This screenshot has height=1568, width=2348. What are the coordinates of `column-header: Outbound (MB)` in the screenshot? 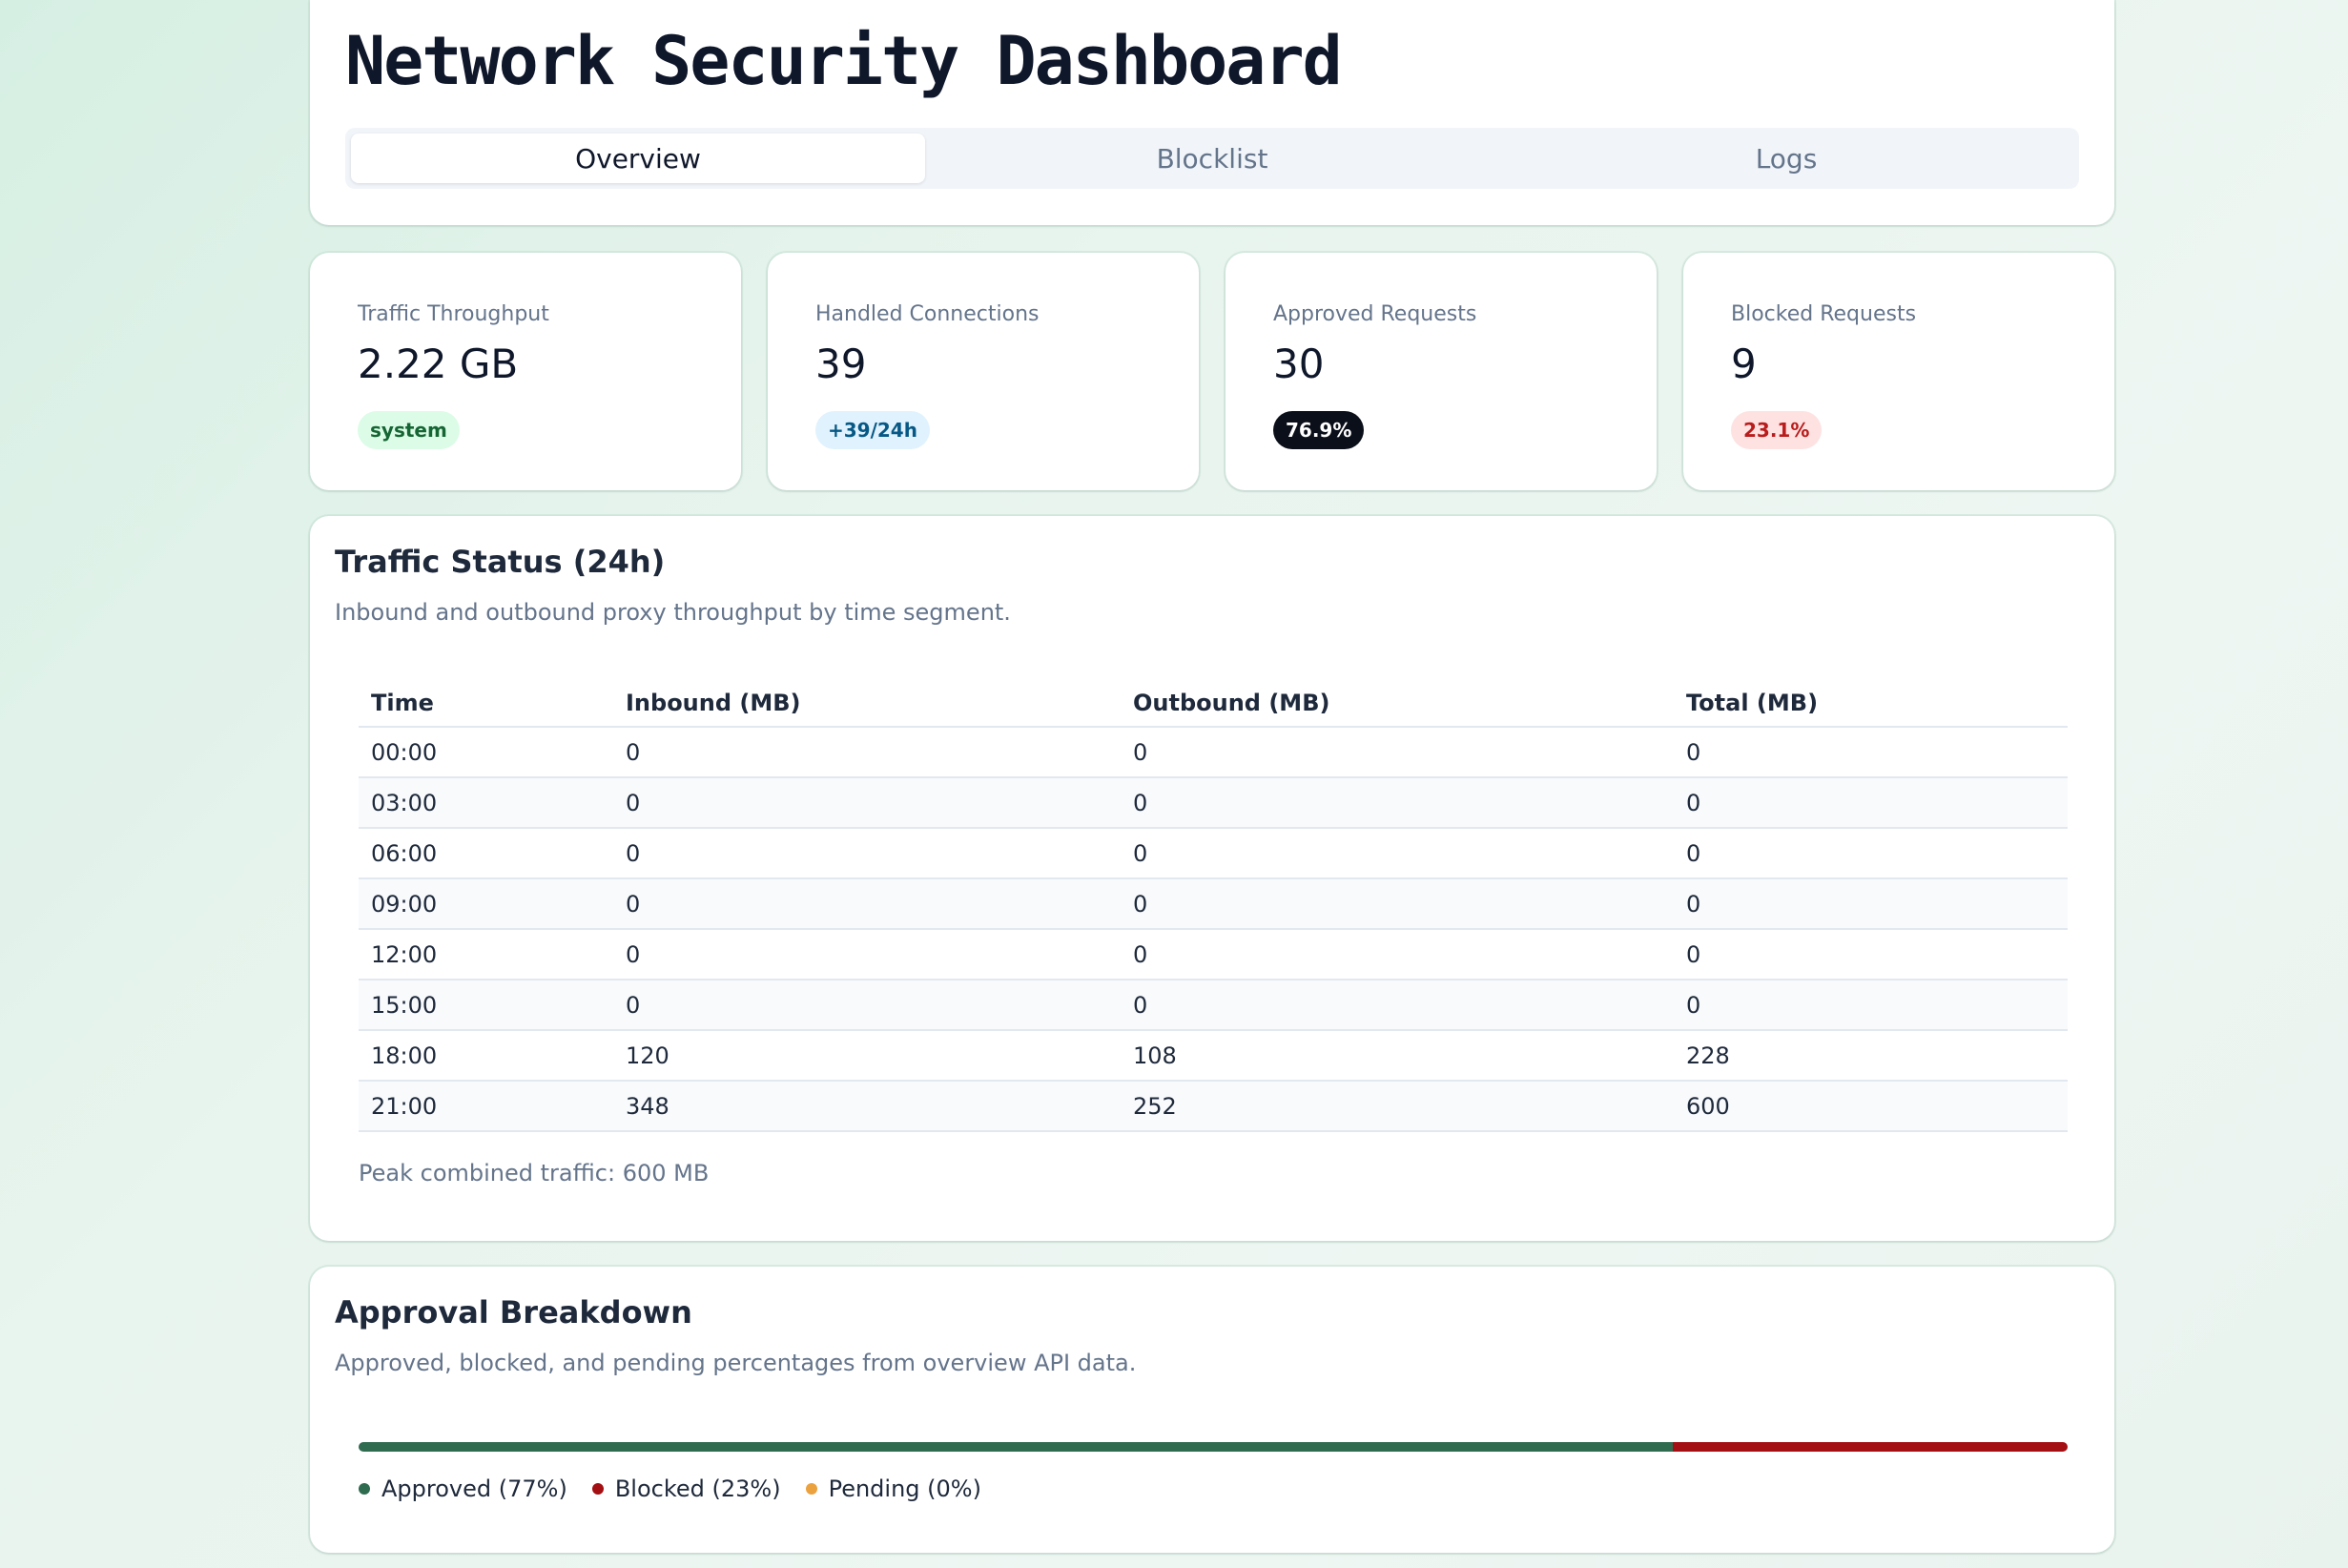 It's located at (1397, 703).